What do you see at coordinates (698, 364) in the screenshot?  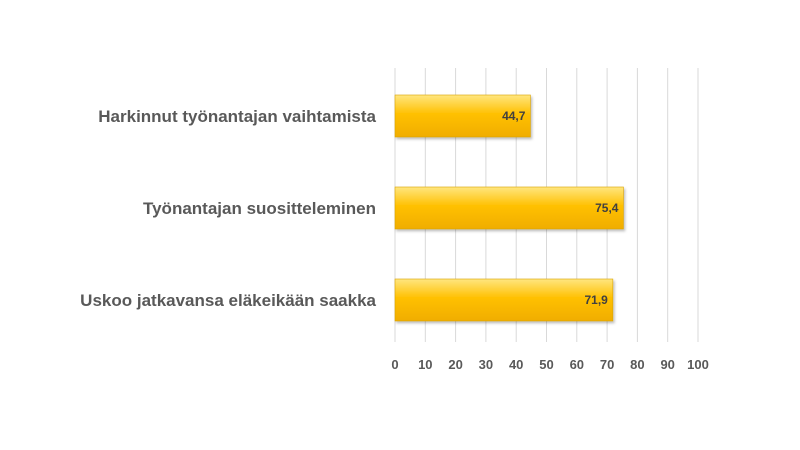 I see `x-tick-label: 100` at bounding box center [698, 364].